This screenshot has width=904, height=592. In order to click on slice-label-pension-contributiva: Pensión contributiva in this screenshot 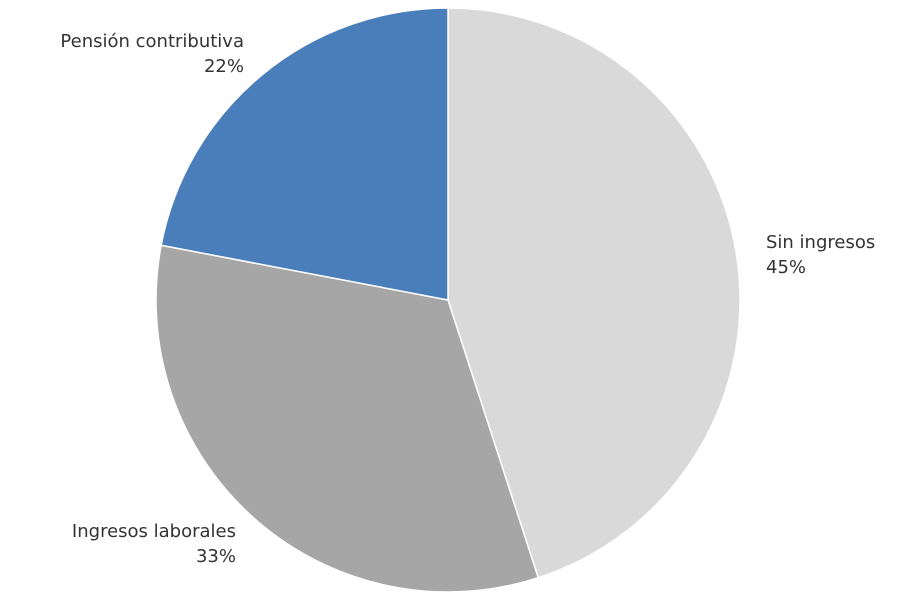, I will do `click(152, 41)`.